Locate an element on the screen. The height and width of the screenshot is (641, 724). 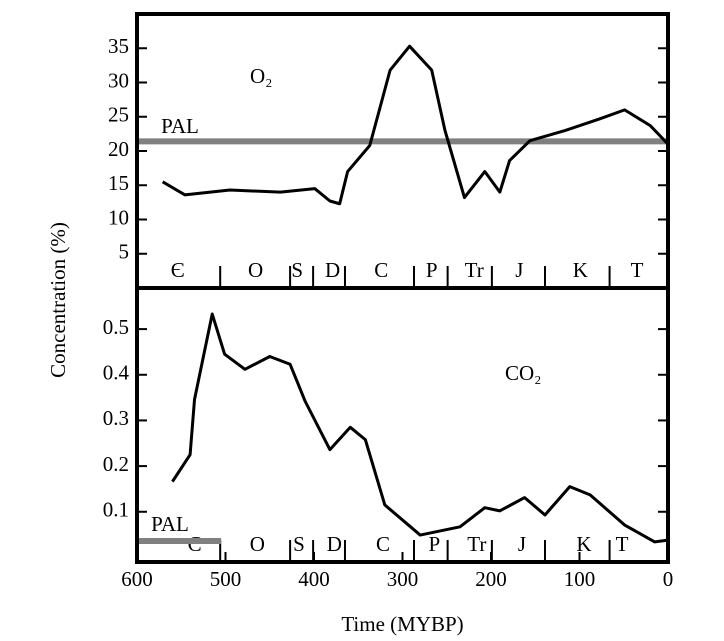
x-axis-label: Time (MYBP) is located at coordinates (402, 624).